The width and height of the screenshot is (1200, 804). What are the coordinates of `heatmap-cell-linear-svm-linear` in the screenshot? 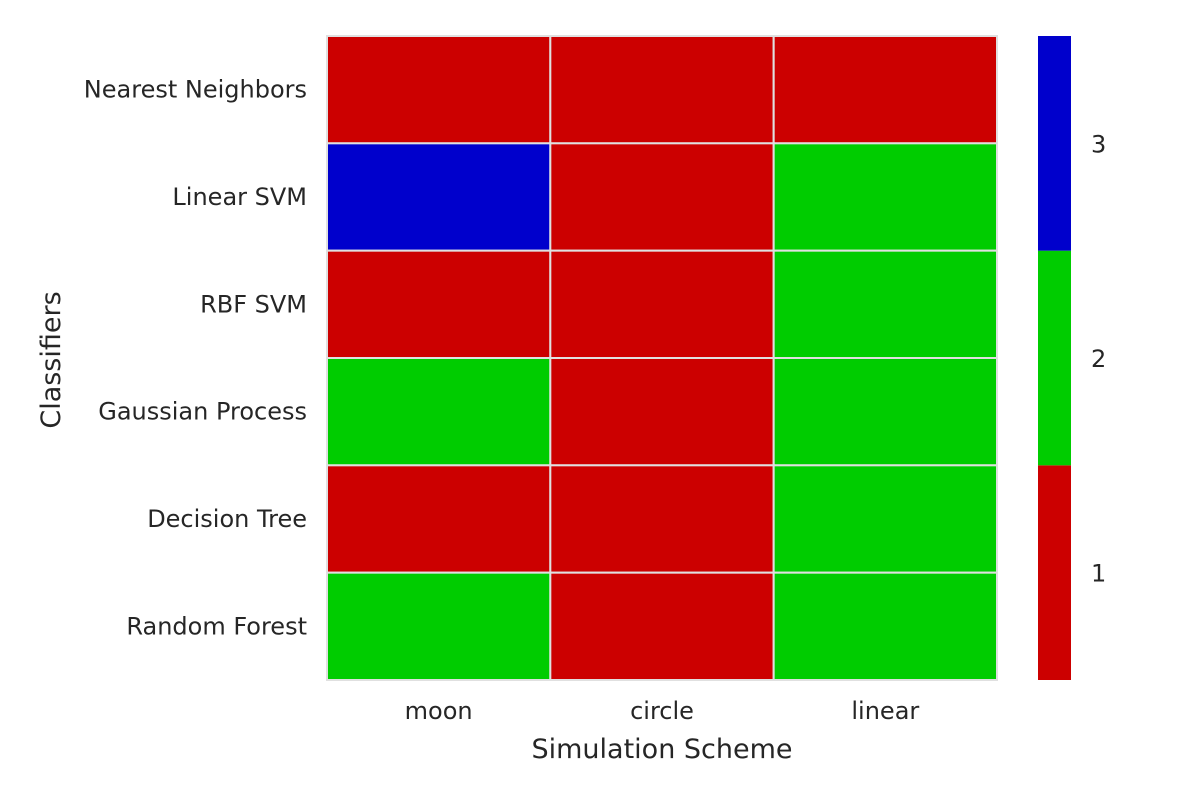 It's located at (885, 197).